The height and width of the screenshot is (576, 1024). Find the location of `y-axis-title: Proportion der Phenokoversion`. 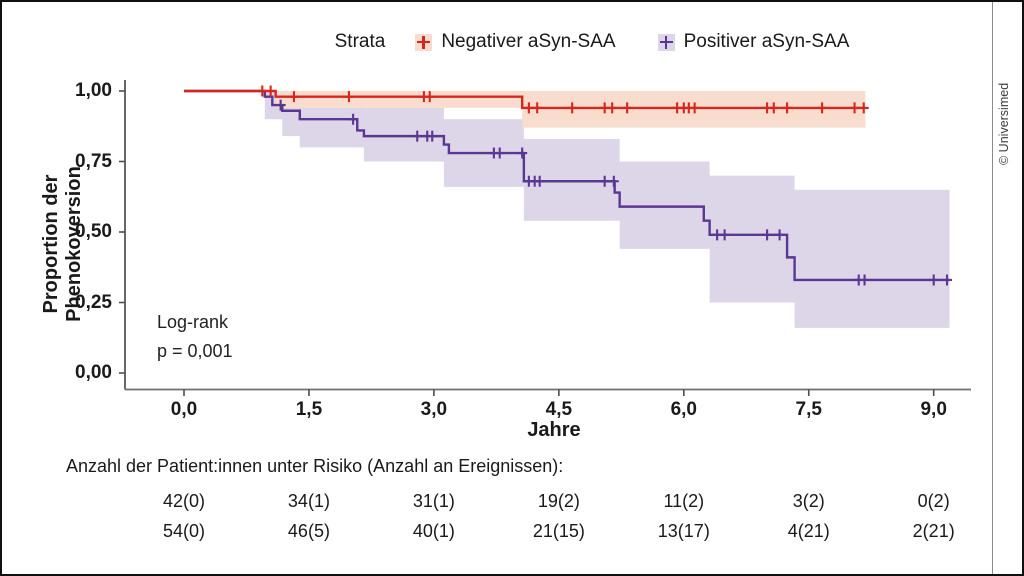

y-axis-title: Proportion der Phenokoversion is located at coordinates (62, 244).